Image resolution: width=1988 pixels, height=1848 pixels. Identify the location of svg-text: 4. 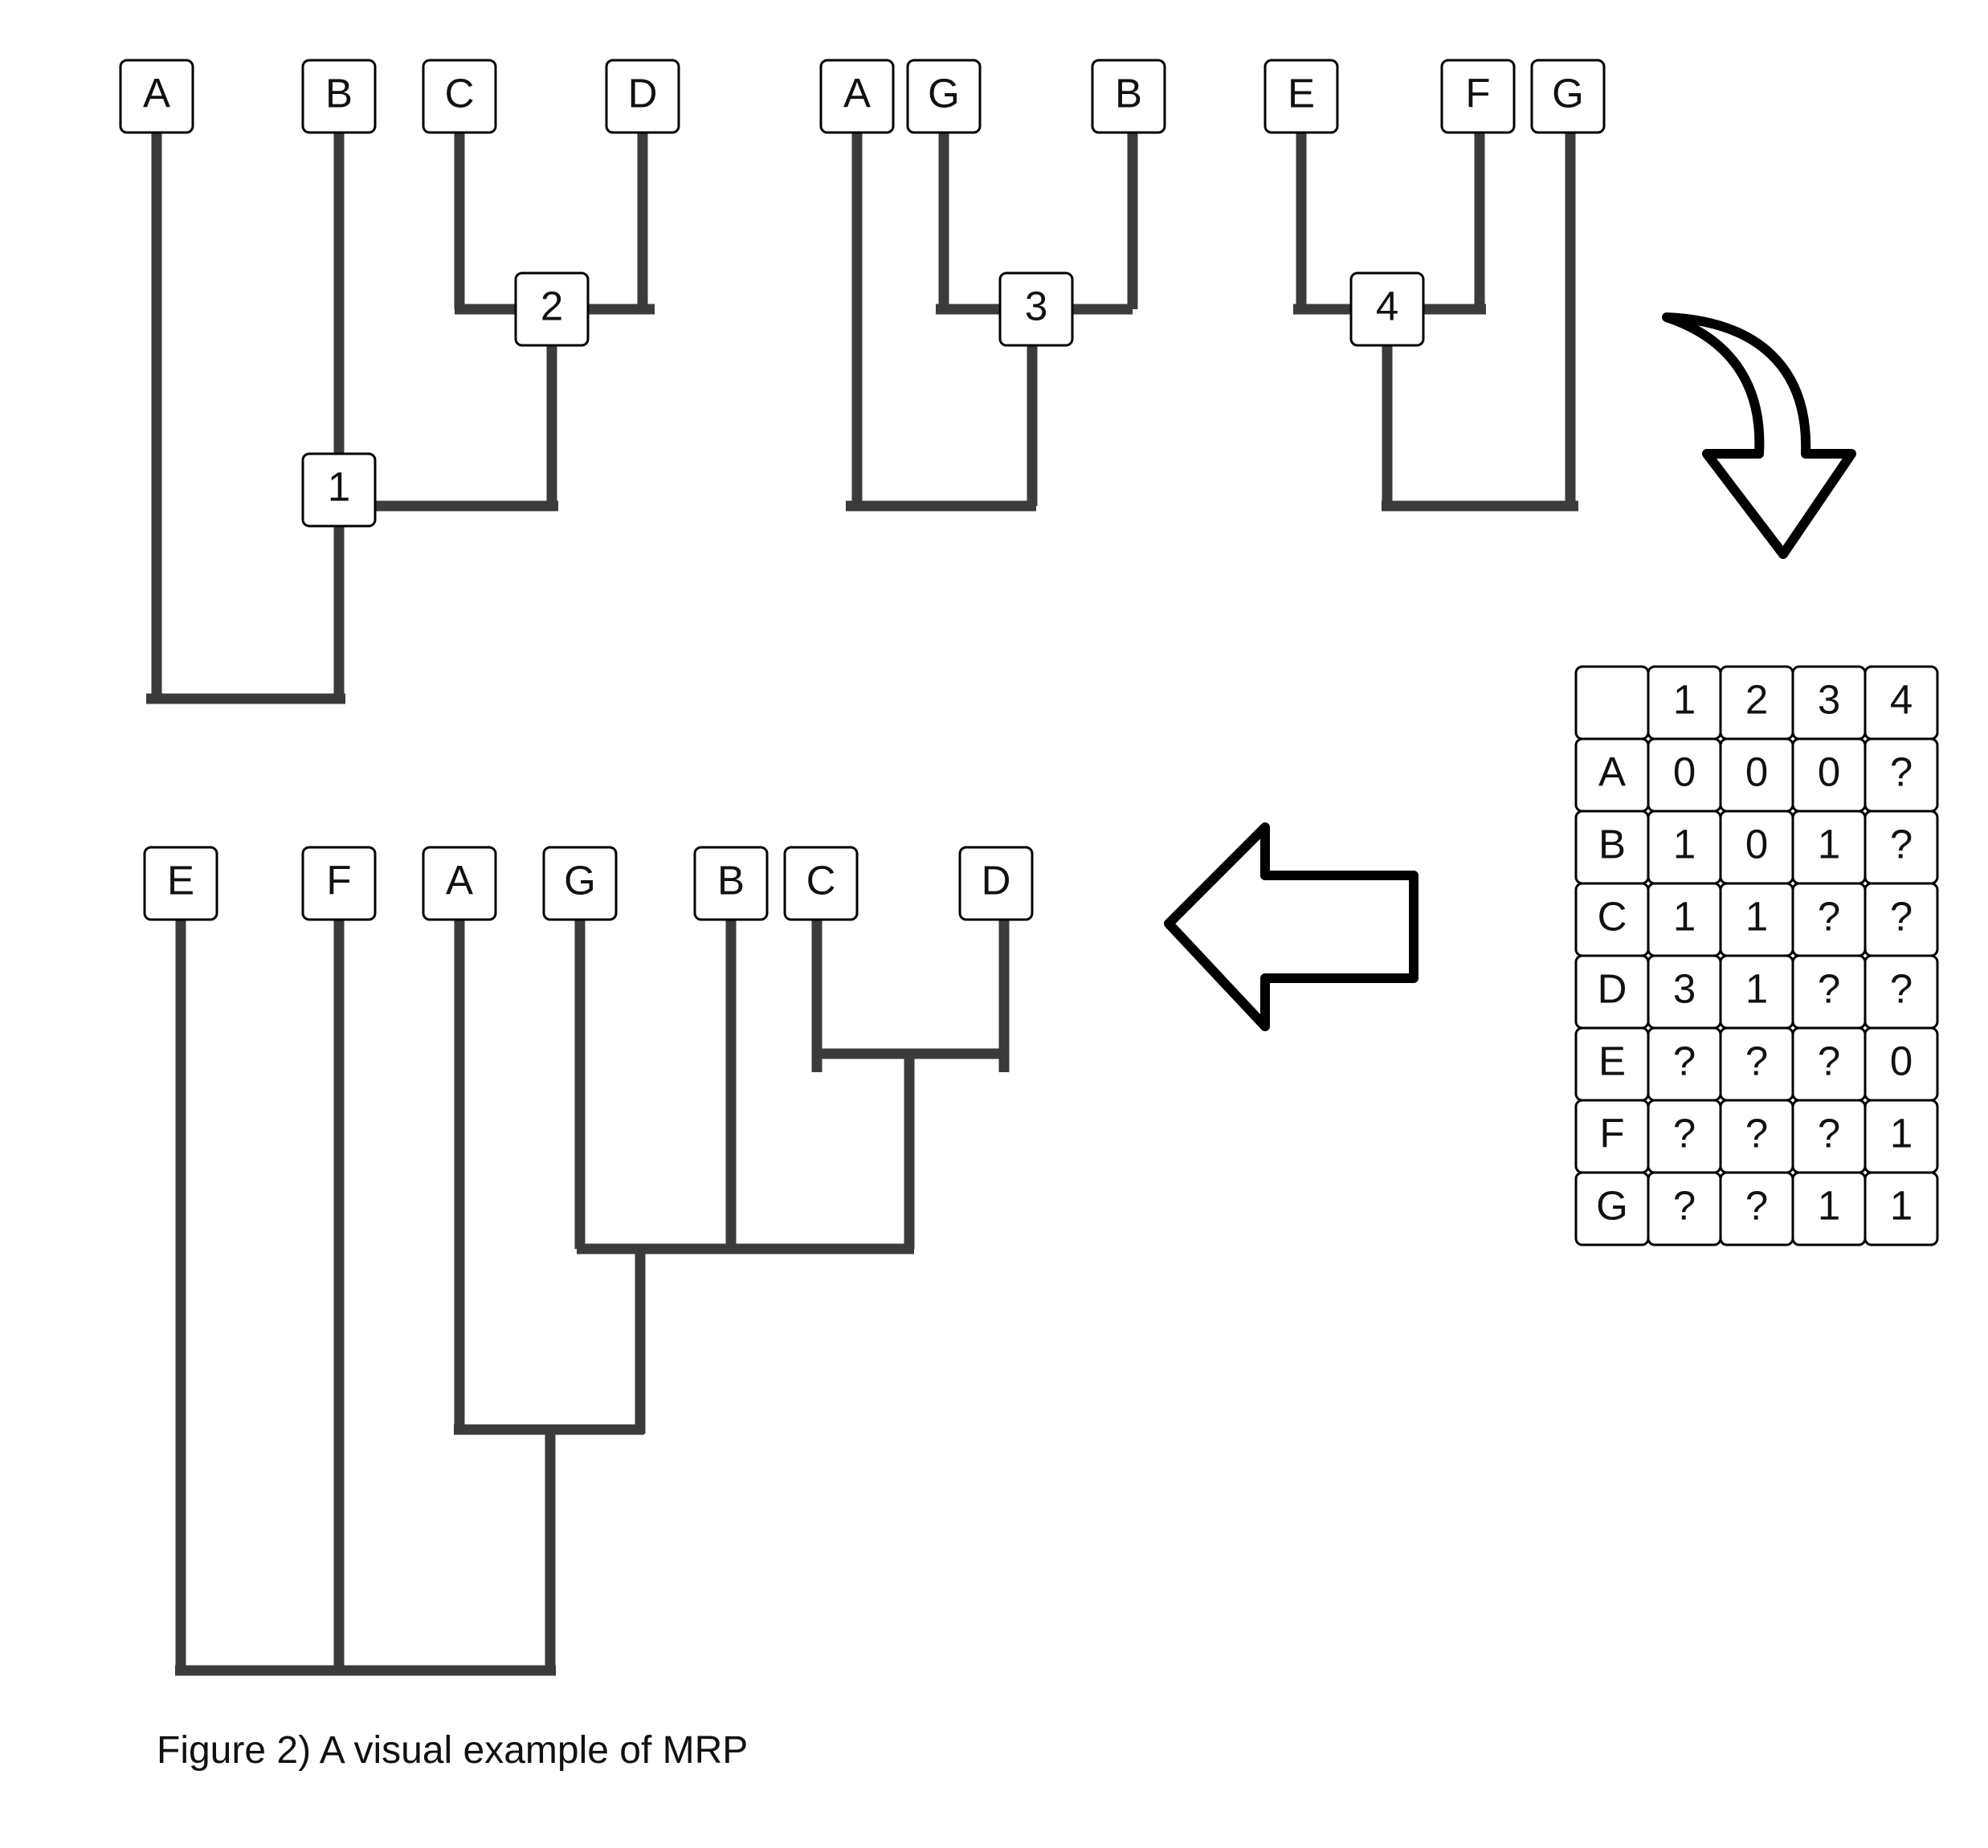
(1387, 305).